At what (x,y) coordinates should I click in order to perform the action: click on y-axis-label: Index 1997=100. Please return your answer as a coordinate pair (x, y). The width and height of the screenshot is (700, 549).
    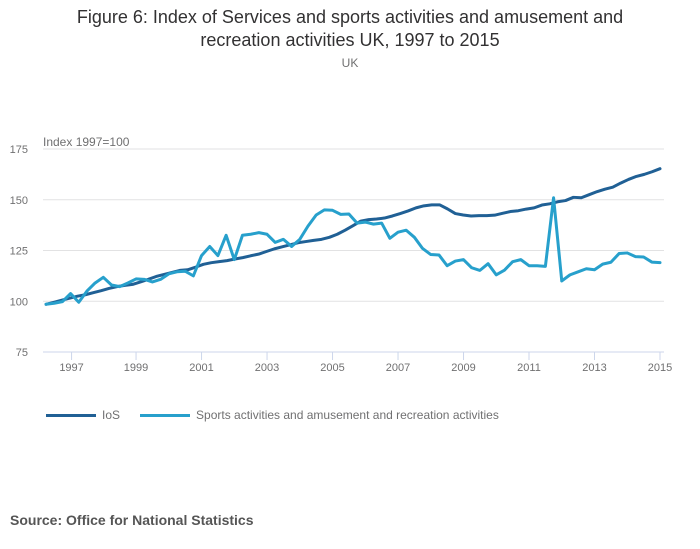
    Looking at the image, I should click on (86, 142).